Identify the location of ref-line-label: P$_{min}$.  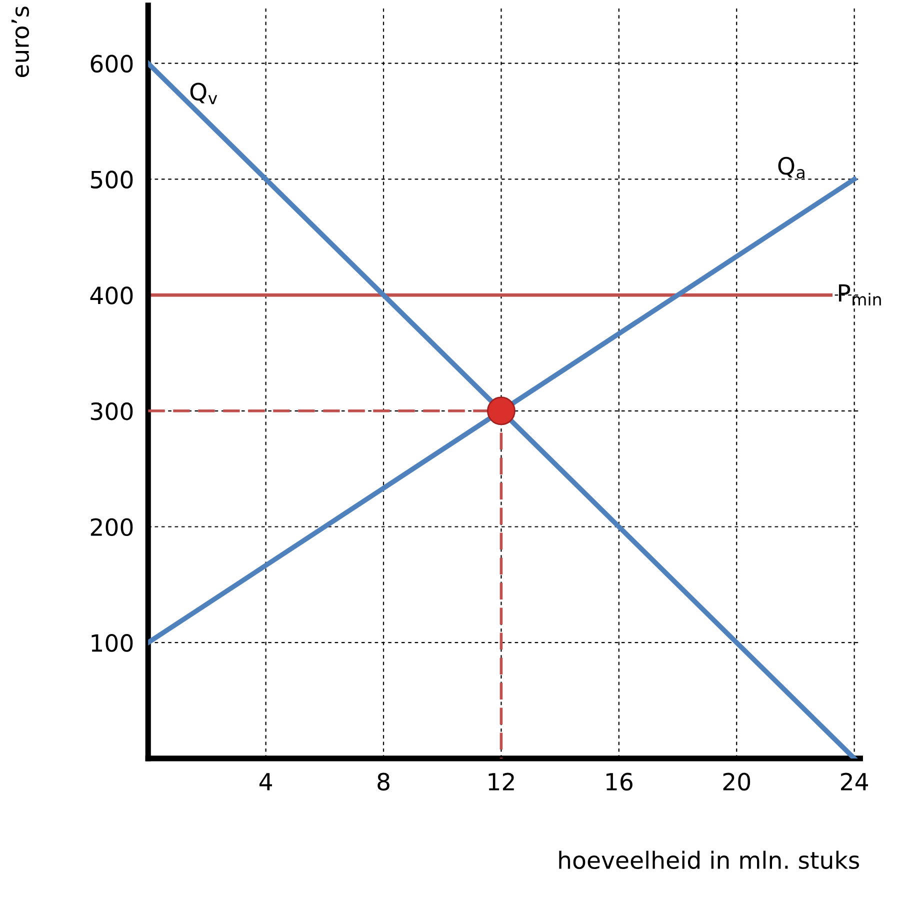
(859, 295).